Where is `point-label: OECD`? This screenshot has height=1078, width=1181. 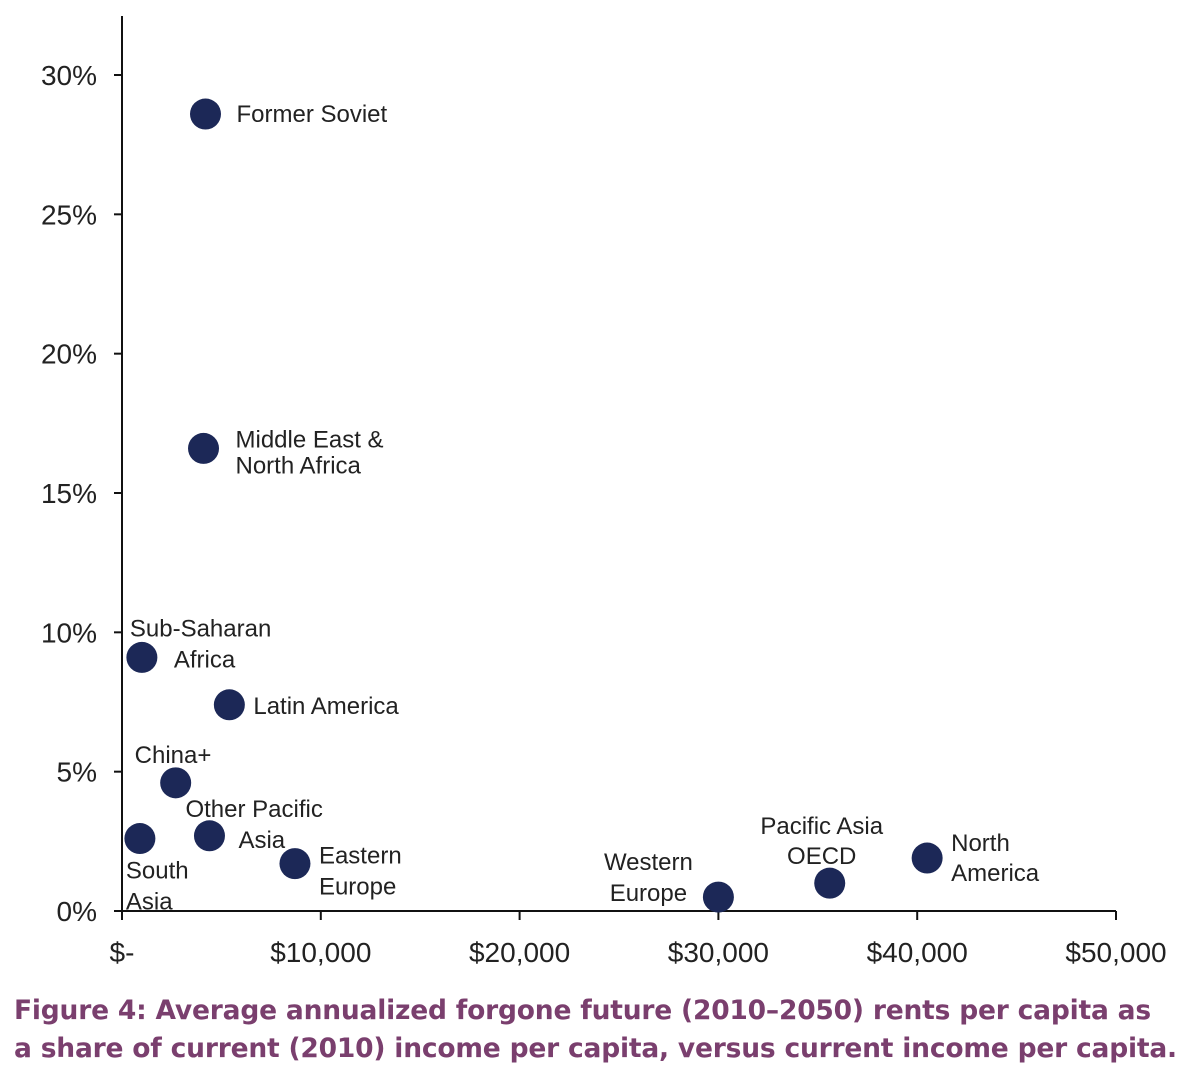 point-label: OECD is located at coordinates (821, 856).